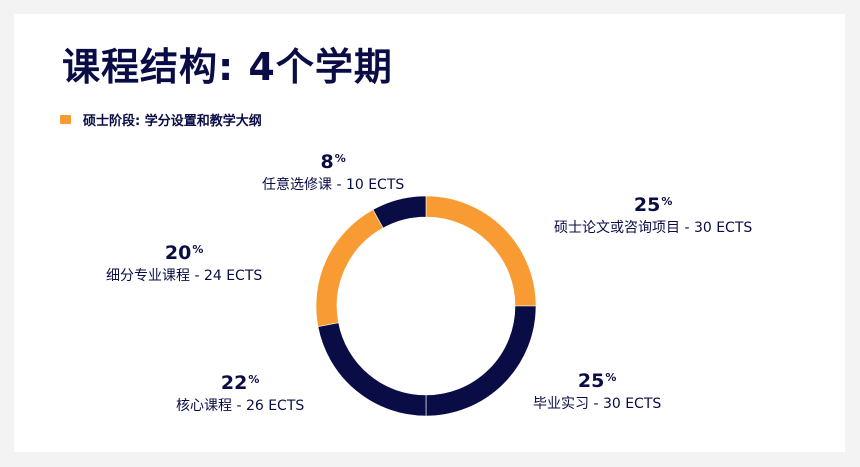  Describe the element at coordinates (597, 404) in the screenshot. I see `slice-description: 毕业实习 - 30 ECTS` at that location.